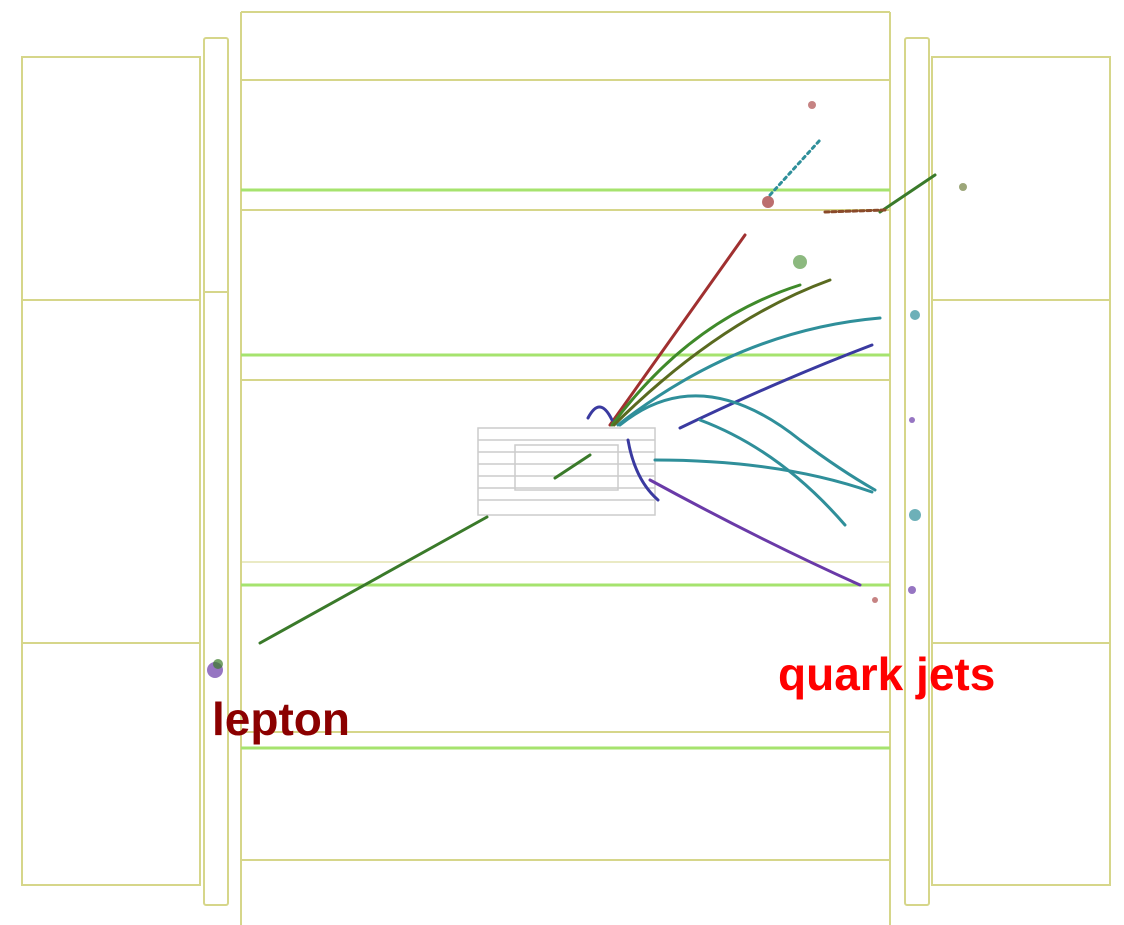  What do you see at coordinates (886, 674) in the screenshot?
I see `jets-label: quark jets` at bounding box center [886, 674].